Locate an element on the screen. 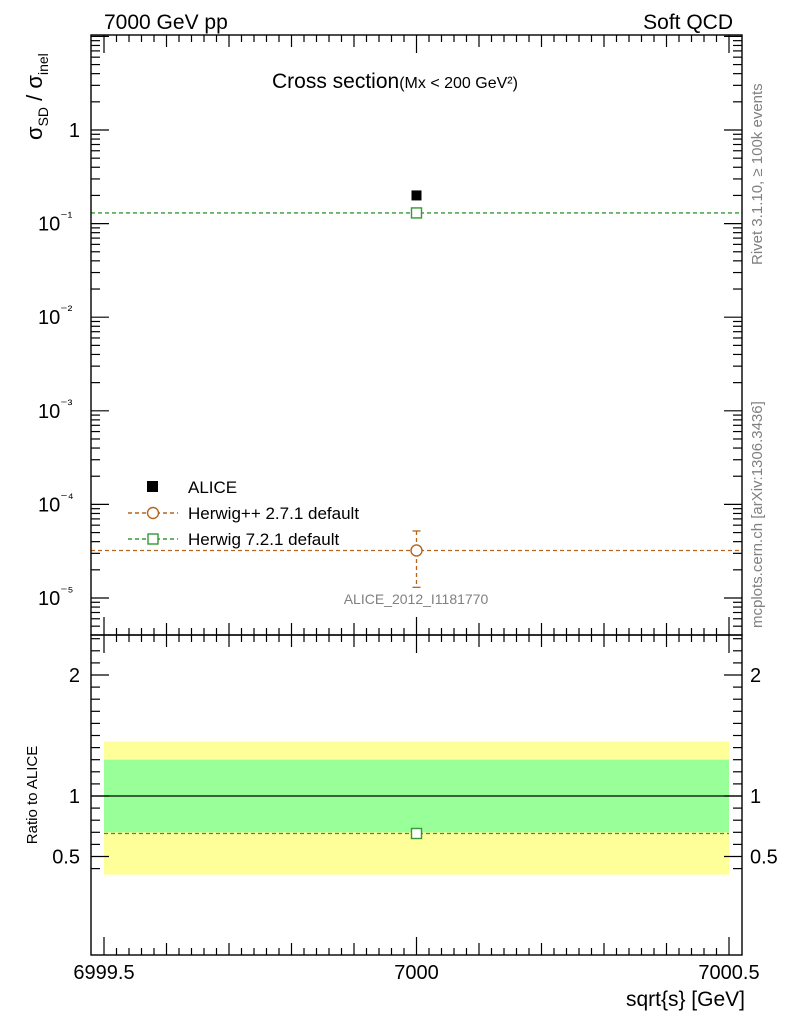  y-tick-label: 1 is located at coordinates (74, 131).